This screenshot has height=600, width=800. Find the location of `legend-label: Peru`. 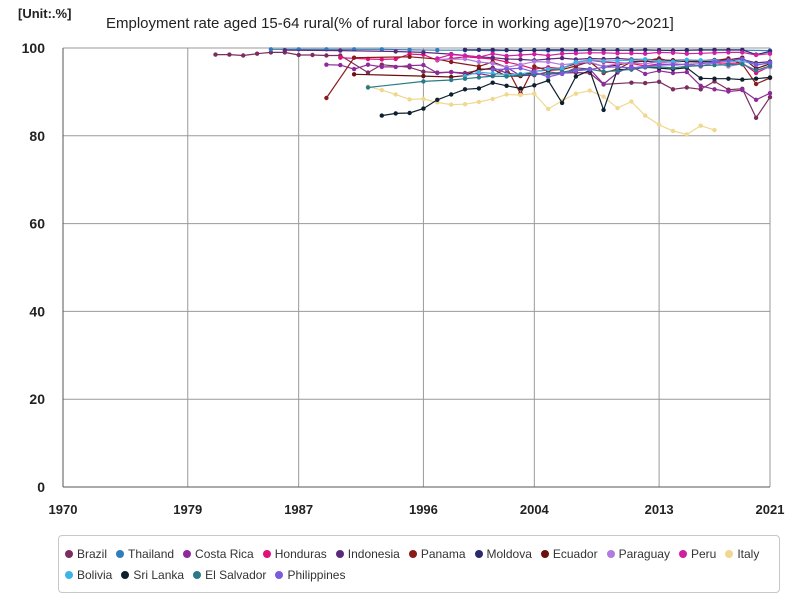

legend-label: Peru is located at coordinates (703, 553).